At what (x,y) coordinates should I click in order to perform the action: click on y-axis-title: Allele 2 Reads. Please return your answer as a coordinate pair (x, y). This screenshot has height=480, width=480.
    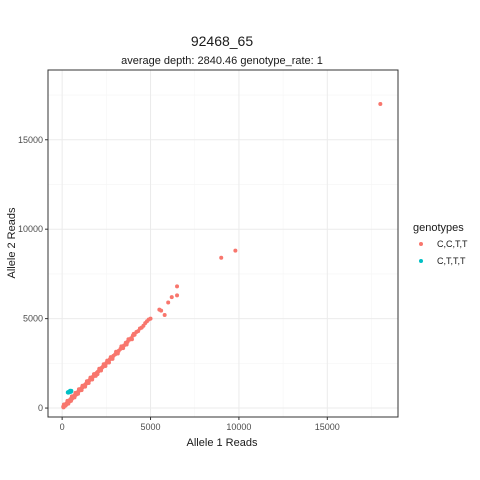
    Looking at the image, I should click on (12, 242).